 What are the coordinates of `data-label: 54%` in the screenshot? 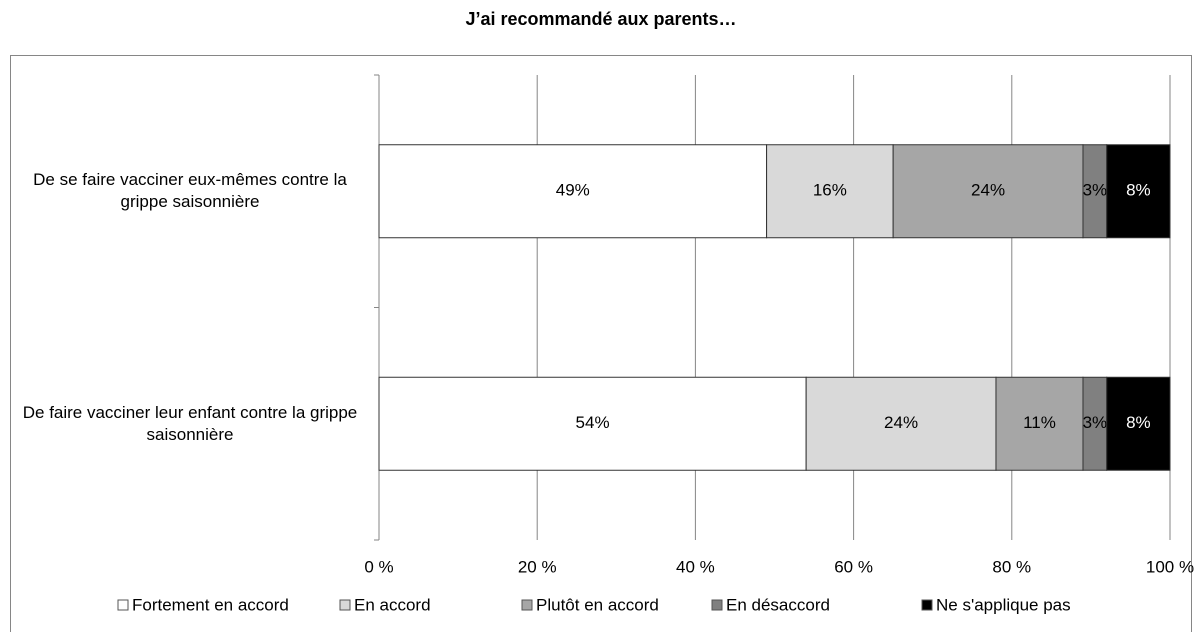 It's located at (593, 422).